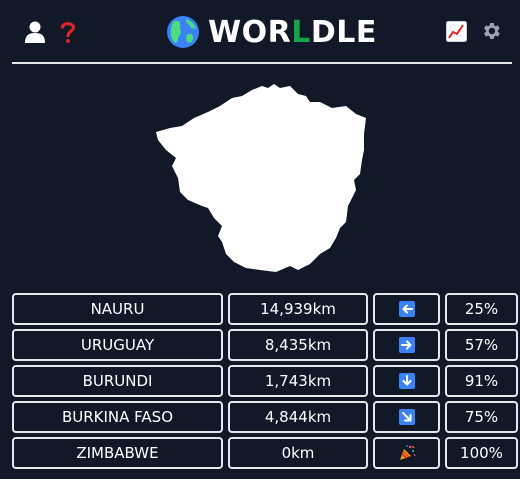 The width and height of the screenshot is (520, 479). What do you see at coordinates (183, 32) in the screenshot?
I see `globe-icon` at bounding box center [183, 32].